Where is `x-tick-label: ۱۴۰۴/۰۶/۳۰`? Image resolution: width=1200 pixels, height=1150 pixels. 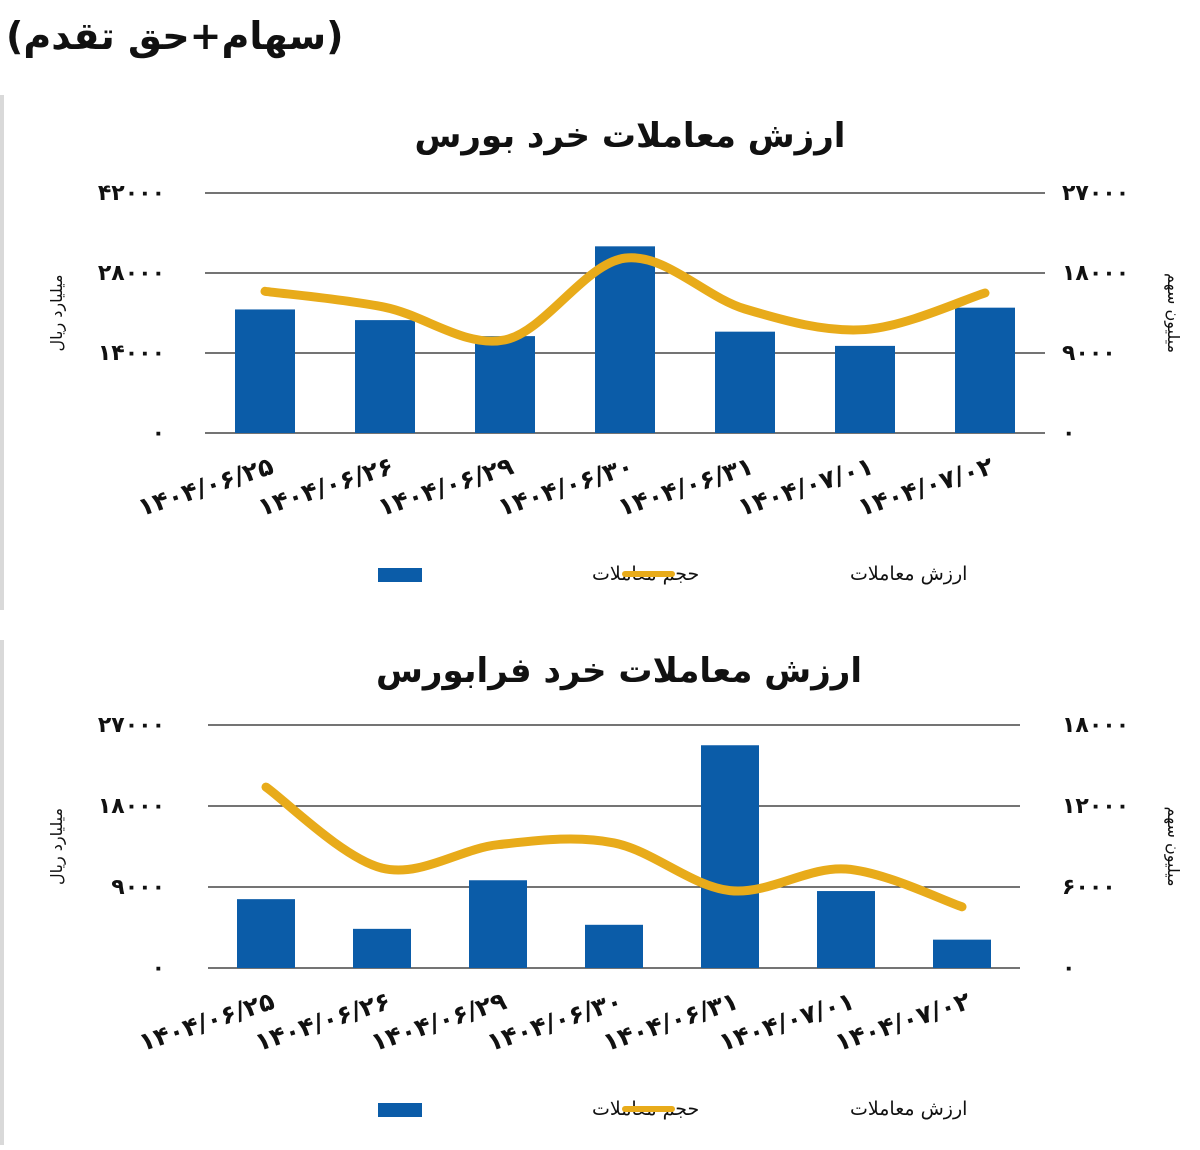 x-tick-label: ۱۴۰۴/۰۶/۳۰ is located at coordinates (565, 486).